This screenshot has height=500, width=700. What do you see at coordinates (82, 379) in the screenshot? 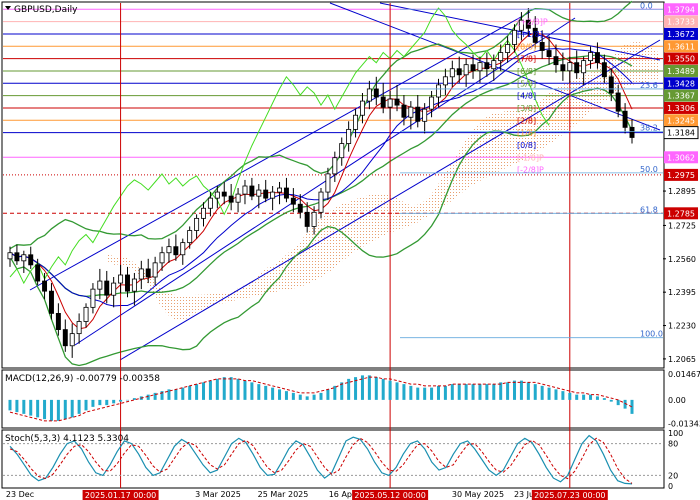
I see `macd-title: MACD(12,26,9) -0.00779 -0.00358` at bounding box center [82, 379].